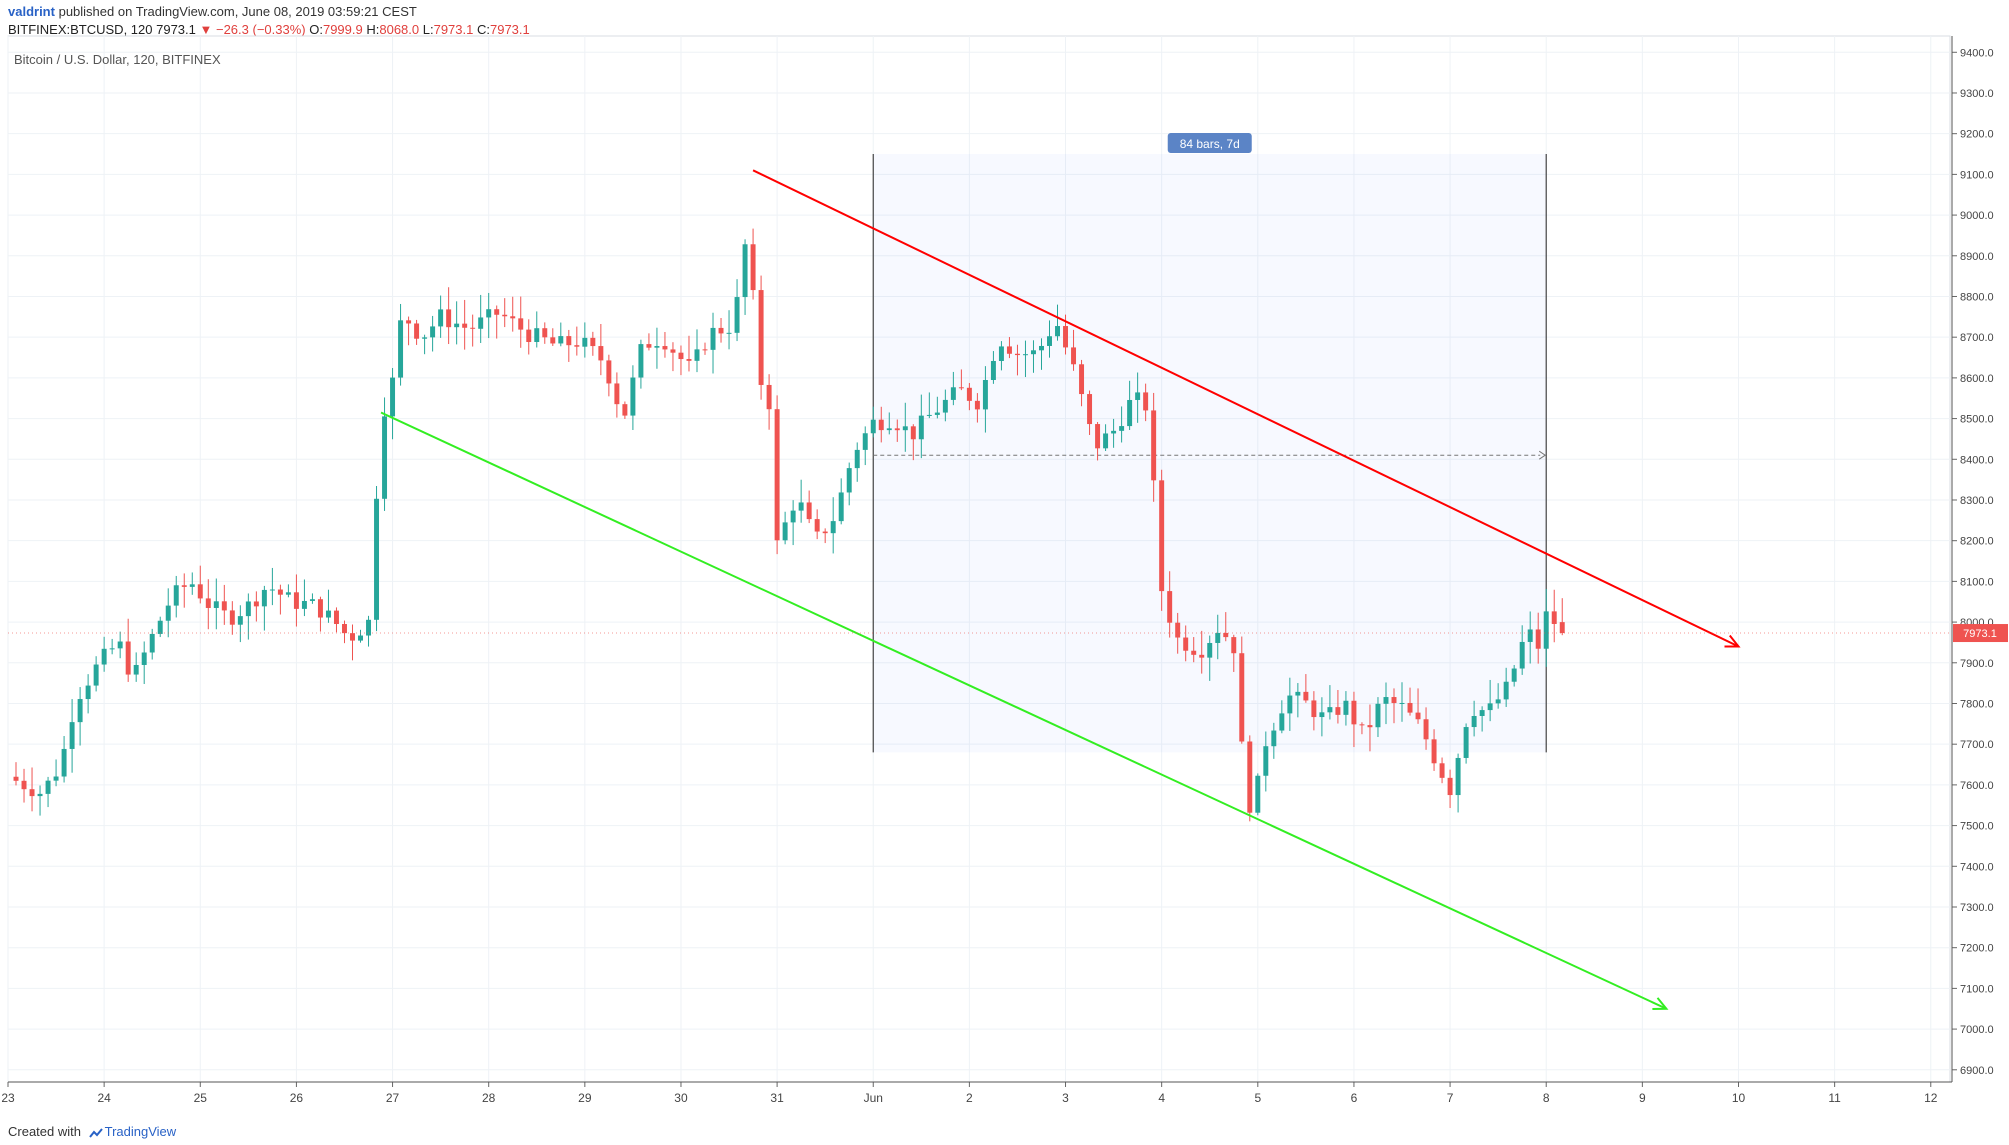 Image resolution: width=2009 pixels, height=1145 pixels. Describe the element at coordinates (140, 1131) in the screenshot. I see `tradingview-brand-link: TradingView` at that location.